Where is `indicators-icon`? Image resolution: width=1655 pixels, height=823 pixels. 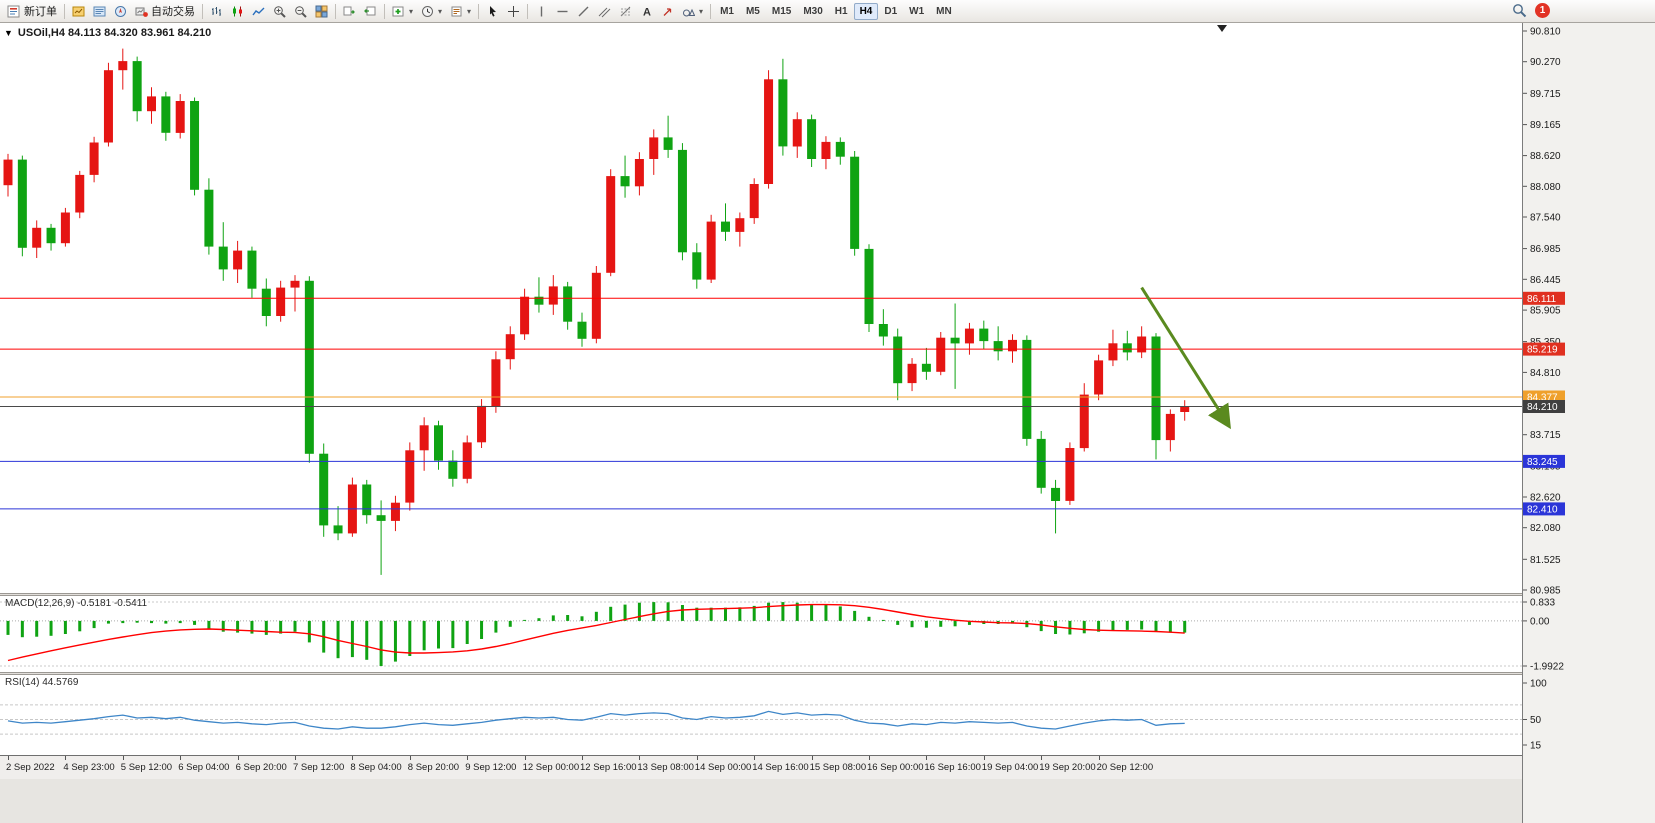 indicators-icon is located at coordinates (398, 11).